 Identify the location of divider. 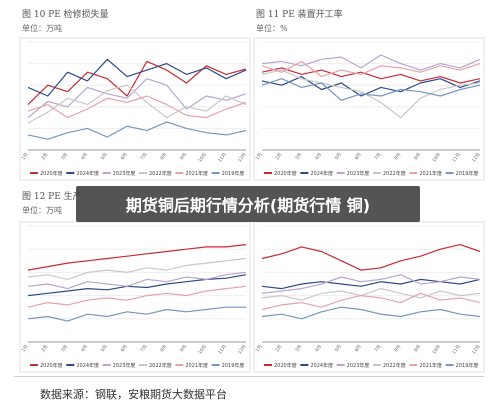
(249, 376).